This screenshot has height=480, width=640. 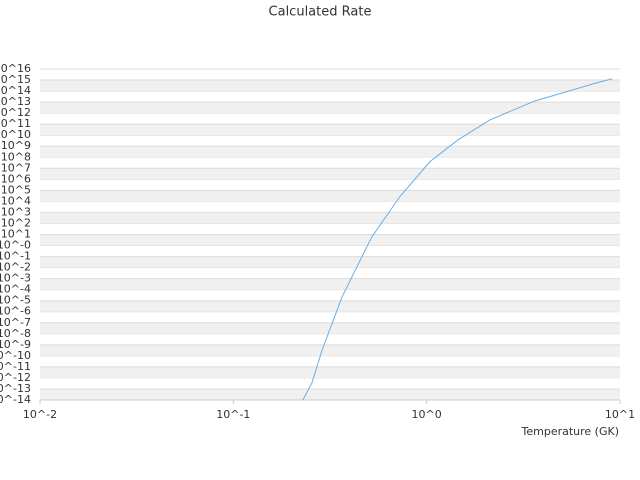 What do you see at coordinates (15, 388) in the screenshot?
I see `y-tick-label: 10^-13` at bounding box center [15, 388].